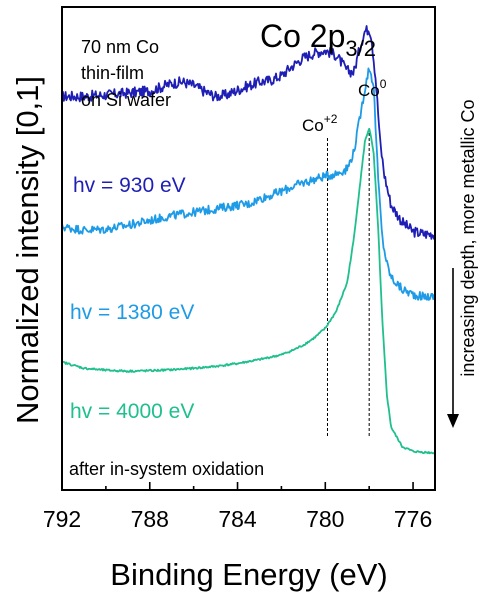 This screenshot has height=603, width=491. Describe the element at coordinates (150, 519) in the screenshot. I see `x-tick-label: 788` at that location.